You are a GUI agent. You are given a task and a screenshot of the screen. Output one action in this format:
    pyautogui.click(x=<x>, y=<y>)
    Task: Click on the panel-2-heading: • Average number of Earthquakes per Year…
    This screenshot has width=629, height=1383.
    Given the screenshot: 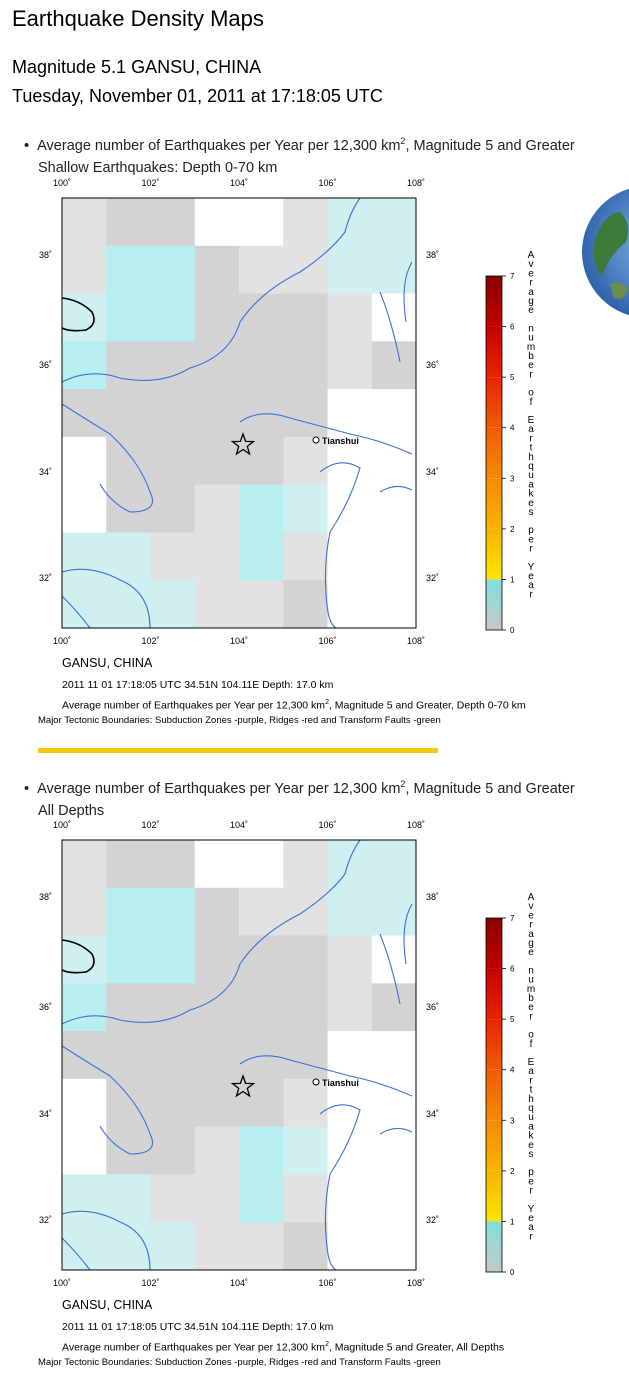 What is the action you would take?
    pyautogui.click(x=299, y=788)
    